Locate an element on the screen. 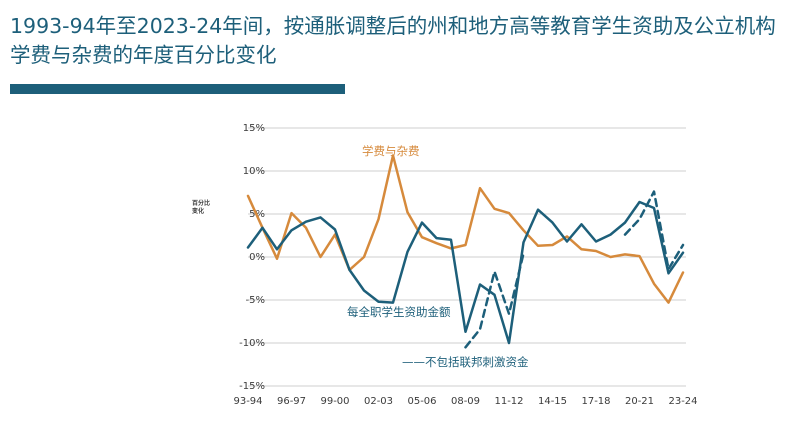 The width and height of the screenshot is (800, 428). y-tick-label: -10% is located at coordinates (252, 343).